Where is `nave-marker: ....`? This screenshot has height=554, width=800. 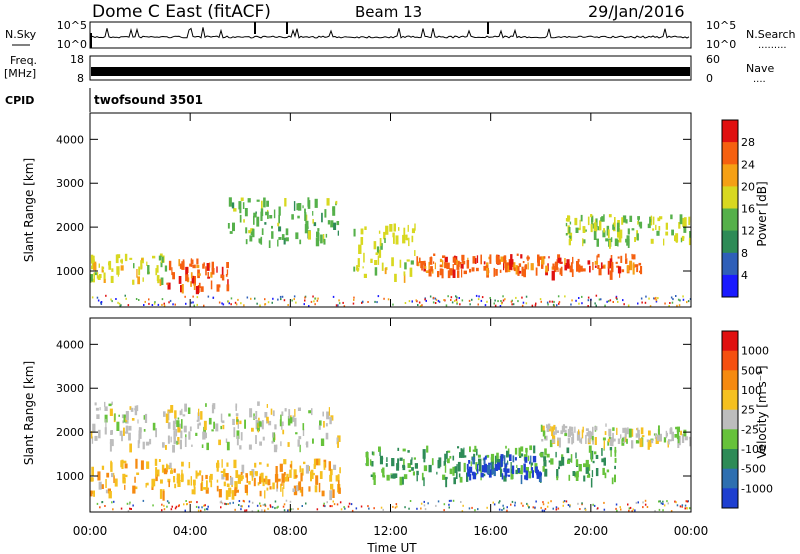 nave-marker: .... is located at coordinates (759, 79).